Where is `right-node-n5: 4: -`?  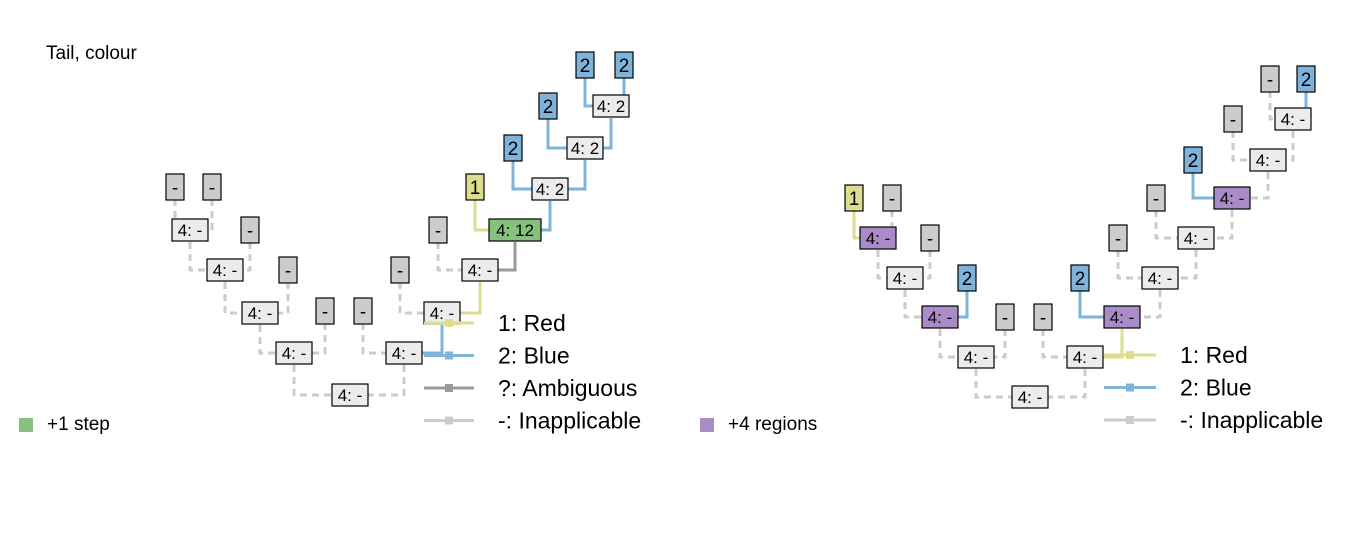
right-node-n5: 4: - is located at coordinates (1030, 397).